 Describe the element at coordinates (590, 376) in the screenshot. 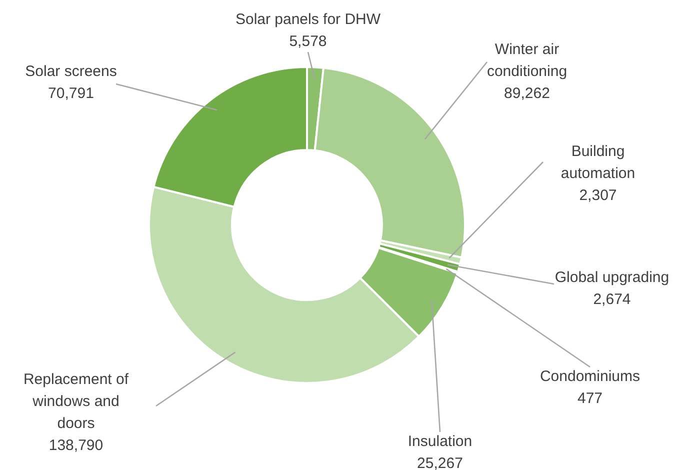

I see `slice-label: Condominiums` at that location.